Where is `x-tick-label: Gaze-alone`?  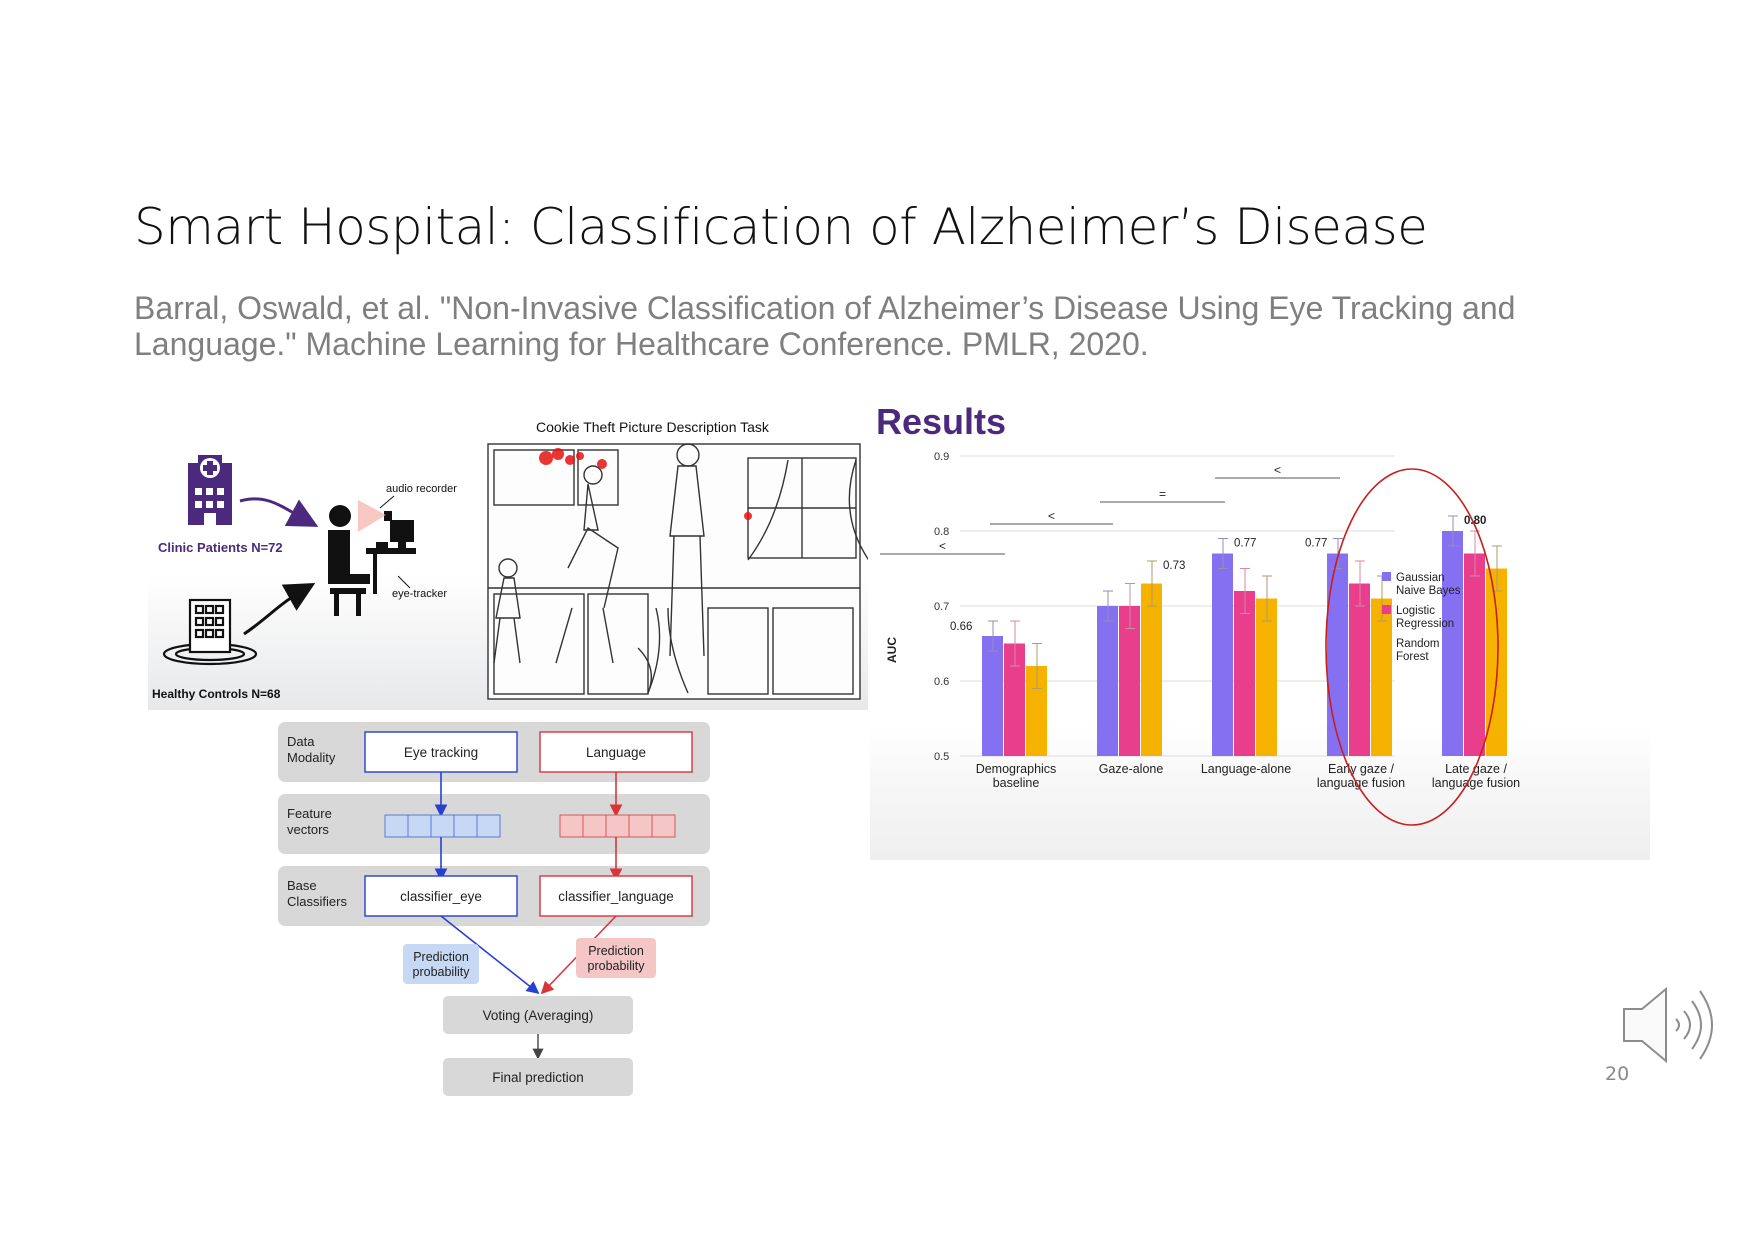 x-tick-label: Gaze-alone is located at coordinates (1131, 769).